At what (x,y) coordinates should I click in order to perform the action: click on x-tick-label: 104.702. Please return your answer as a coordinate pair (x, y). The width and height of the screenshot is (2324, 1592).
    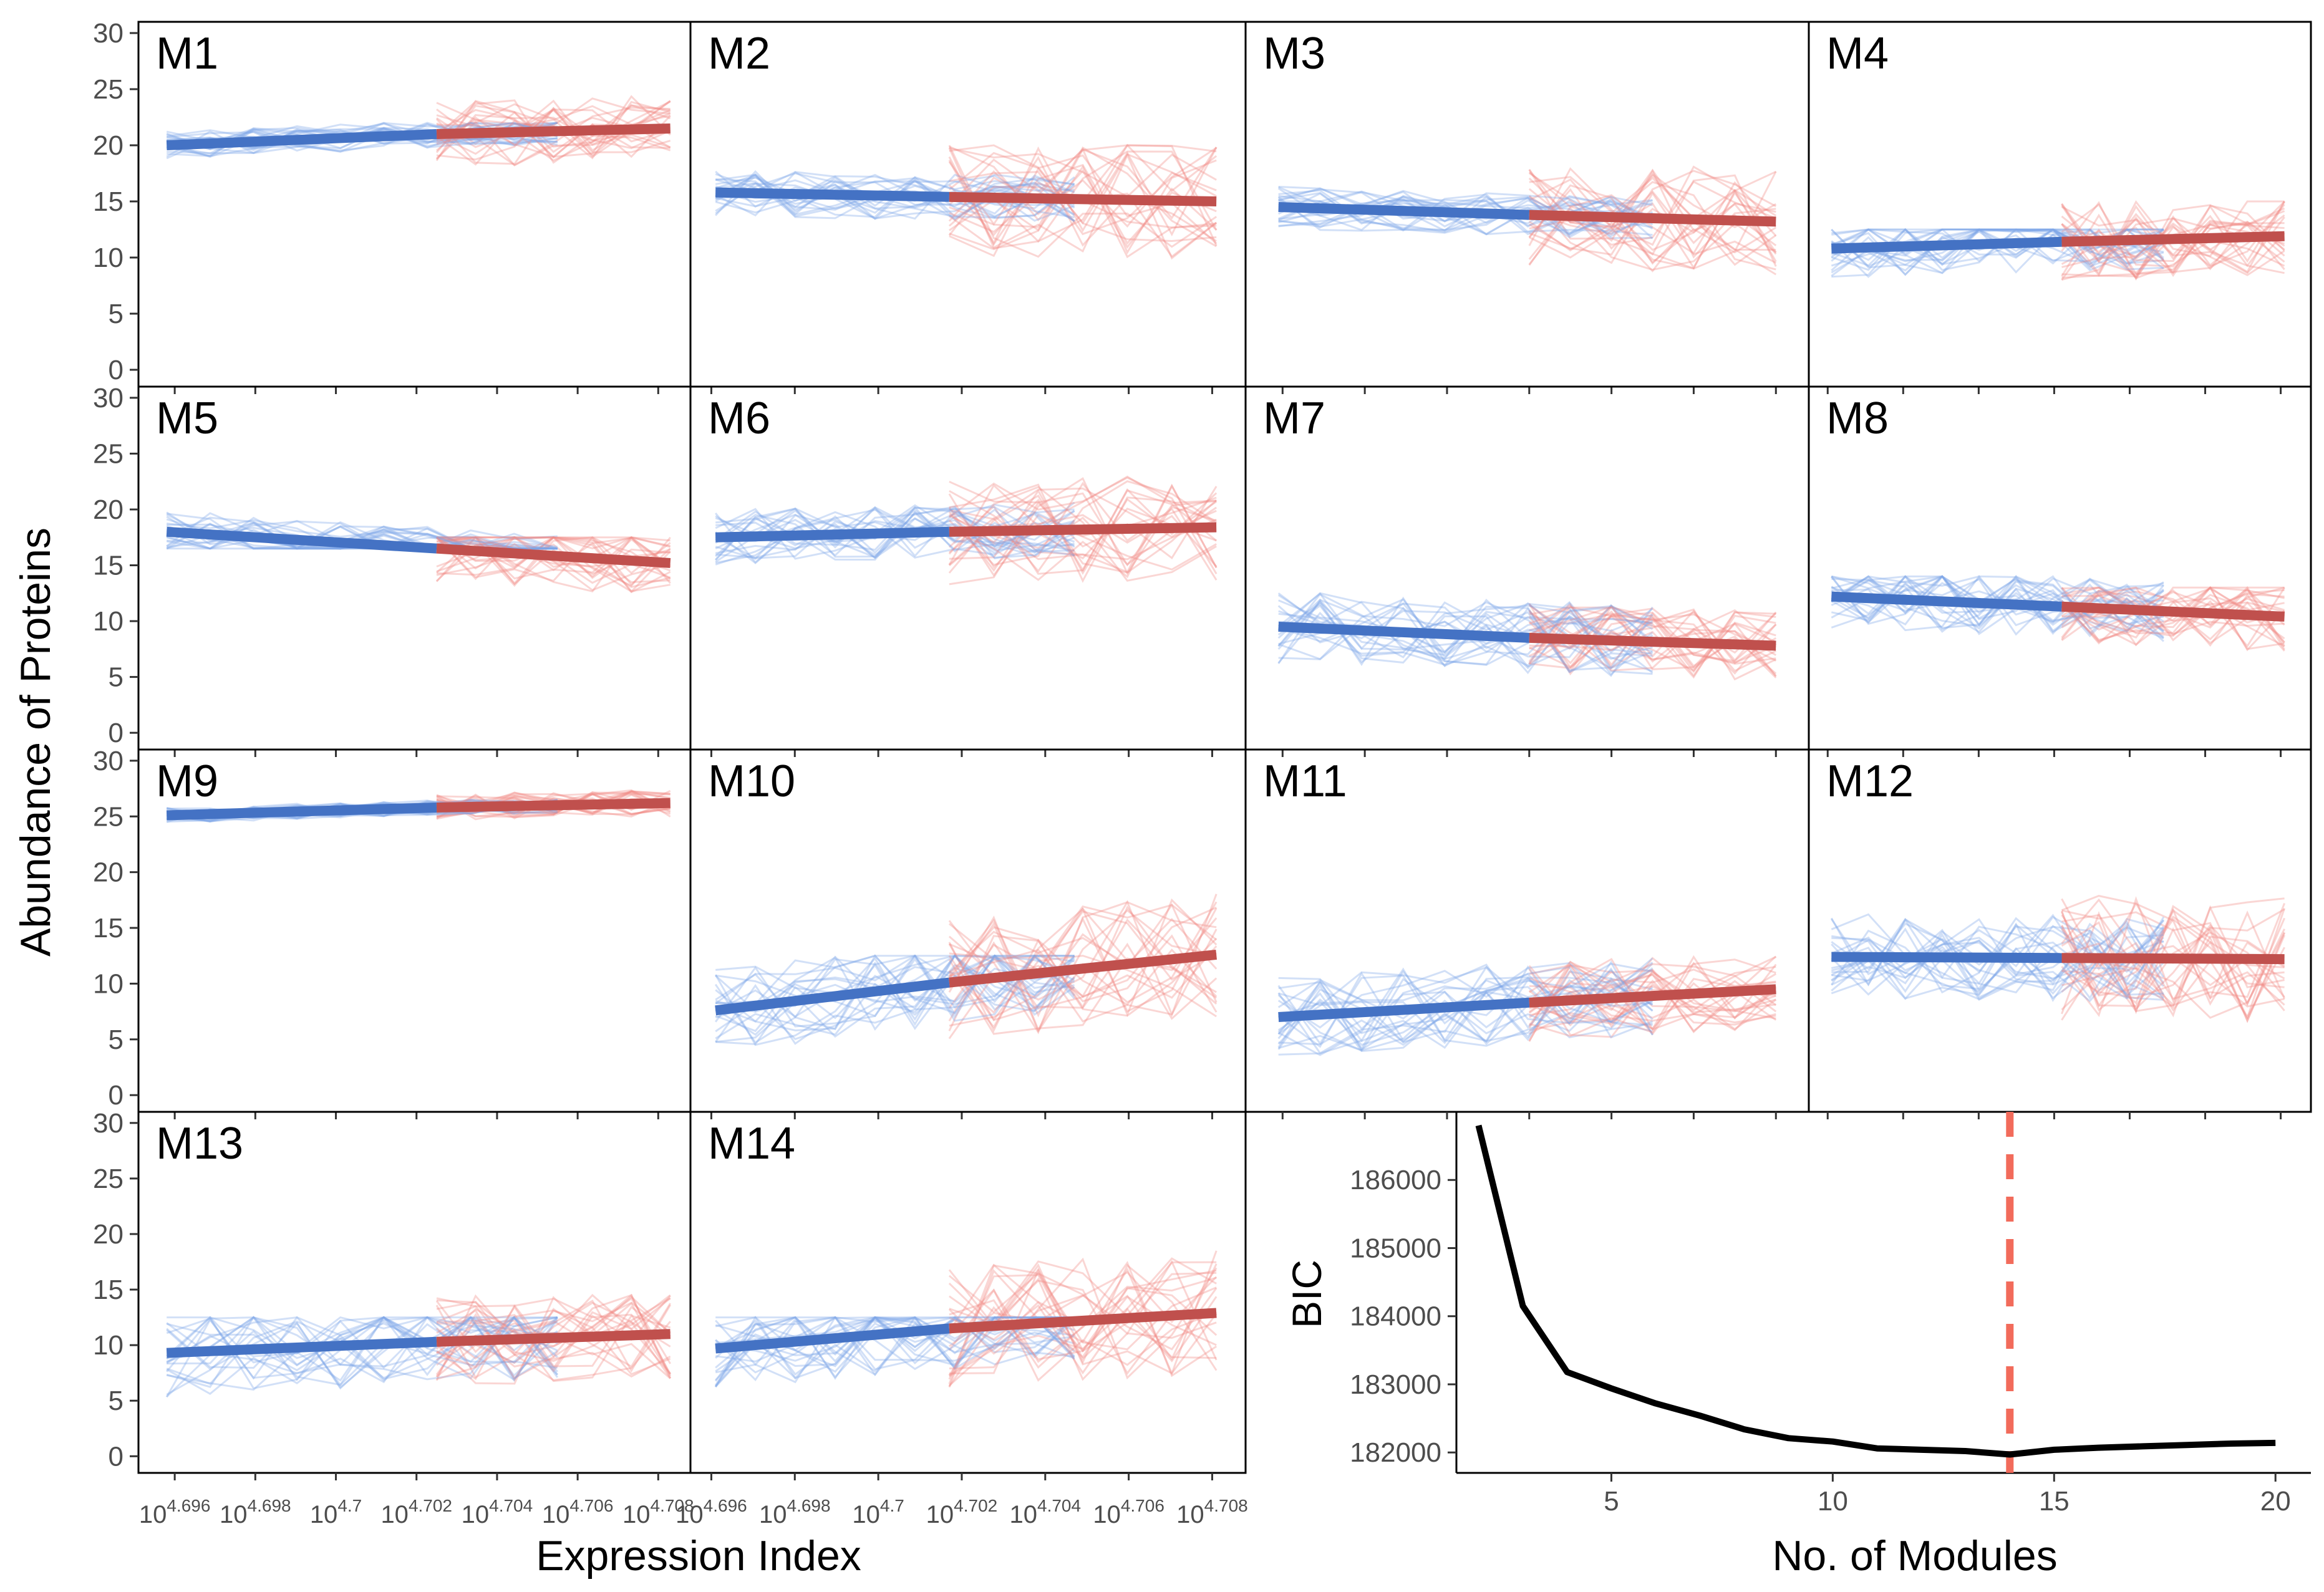
    Looking at the image, I should click on (962, 1512).